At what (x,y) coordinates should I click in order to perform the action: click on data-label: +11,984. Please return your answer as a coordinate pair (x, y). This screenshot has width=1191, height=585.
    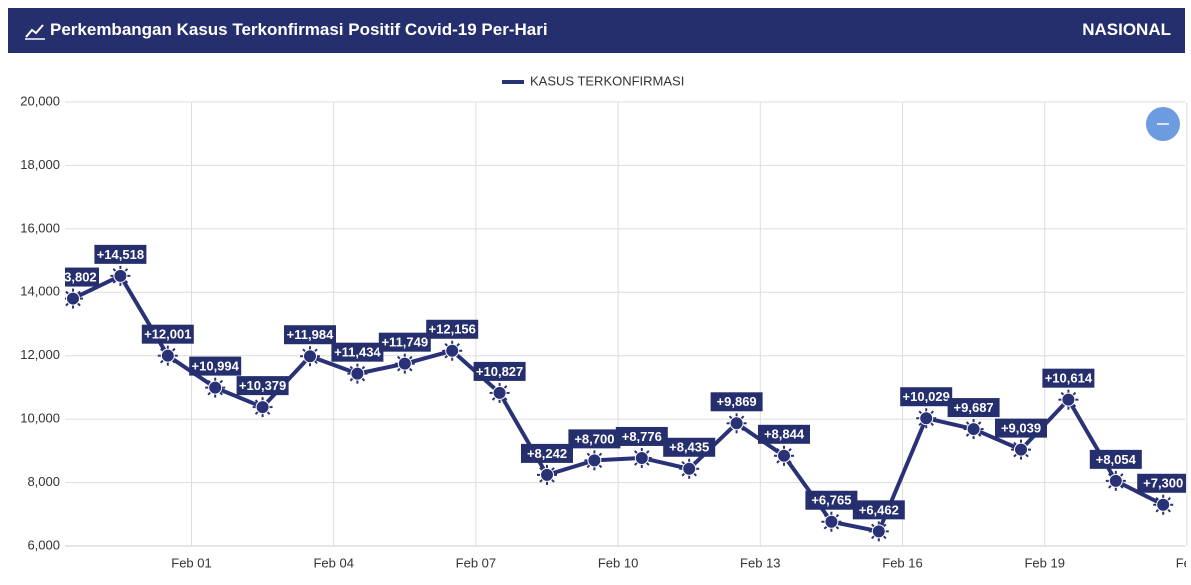
    Looking at the image, I should click on (310, 334).